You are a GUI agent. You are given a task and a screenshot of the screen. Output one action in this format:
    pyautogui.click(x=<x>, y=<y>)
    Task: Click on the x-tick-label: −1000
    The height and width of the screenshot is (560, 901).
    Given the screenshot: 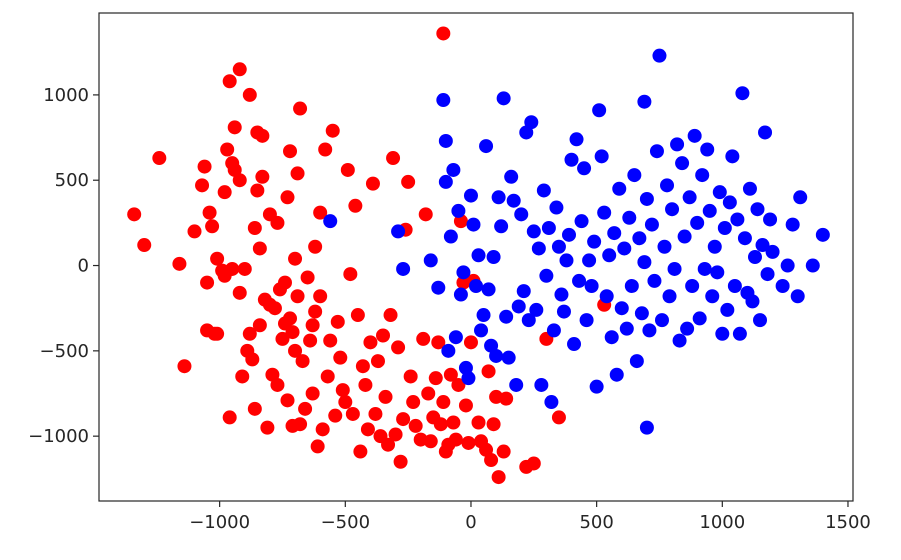 What is the action you would take?
    pyautogui.click(x=219, y=522)
    